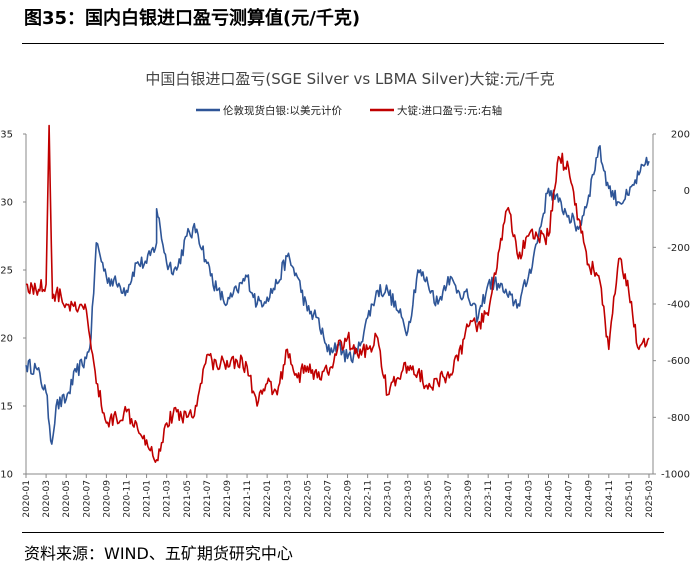 The width and height of the screenshot is (698, 586). Describe the element at coordinates (67, 499) in the screenshot. I see `x-tick-label: 2020-05` at that location.